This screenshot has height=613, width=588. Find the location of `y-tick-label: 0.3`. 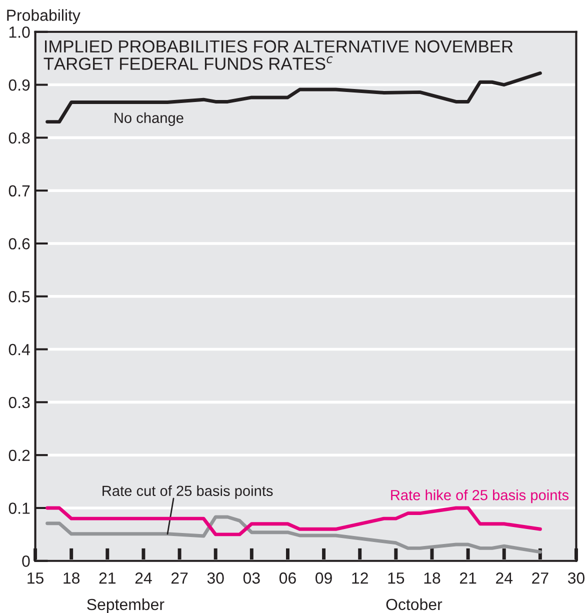

y-tick-label: 0.3 is located at coordinates (19, 402).